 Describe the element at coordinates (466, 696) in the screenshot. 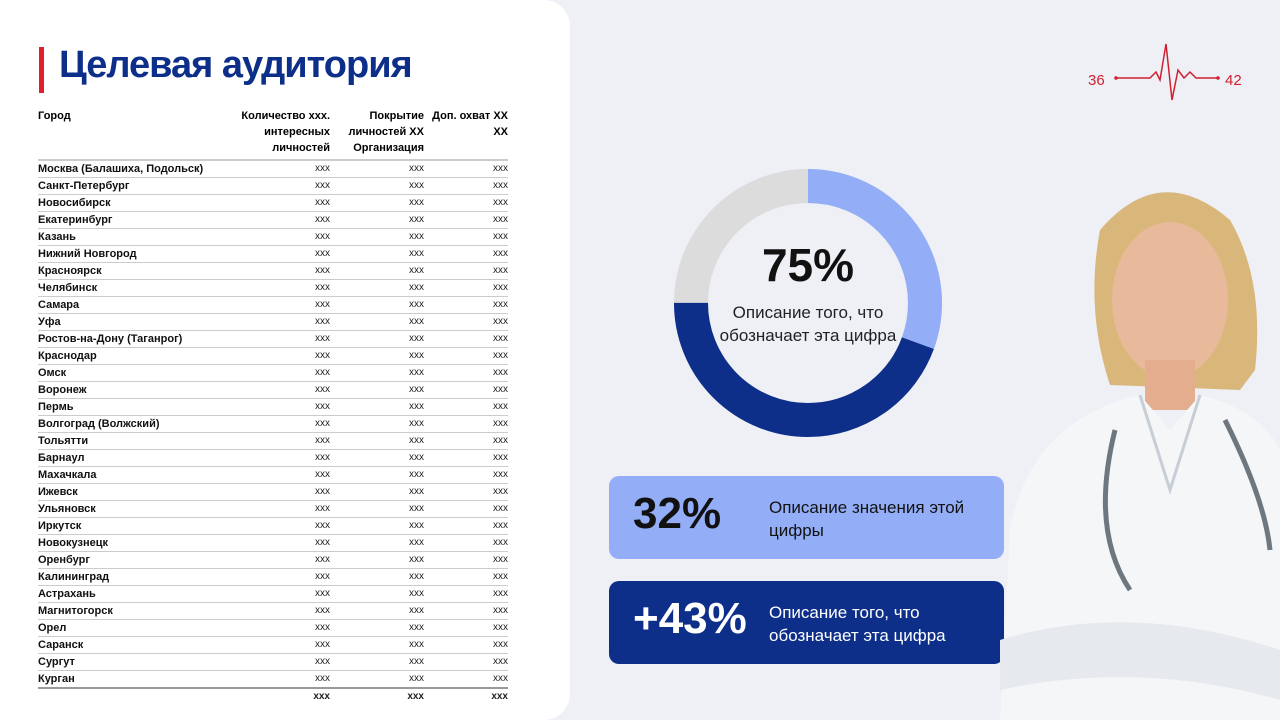

I see `total-cell: xxx` at that location.